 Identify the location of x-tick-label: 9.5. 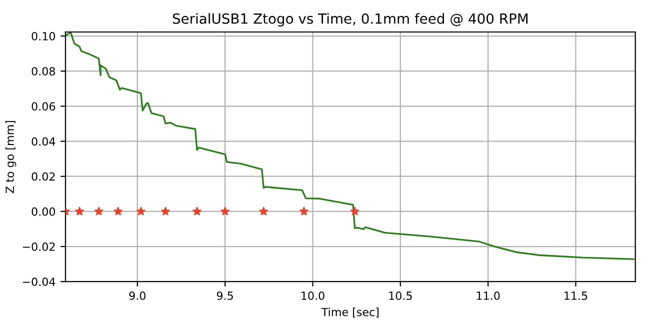
(224, 296).